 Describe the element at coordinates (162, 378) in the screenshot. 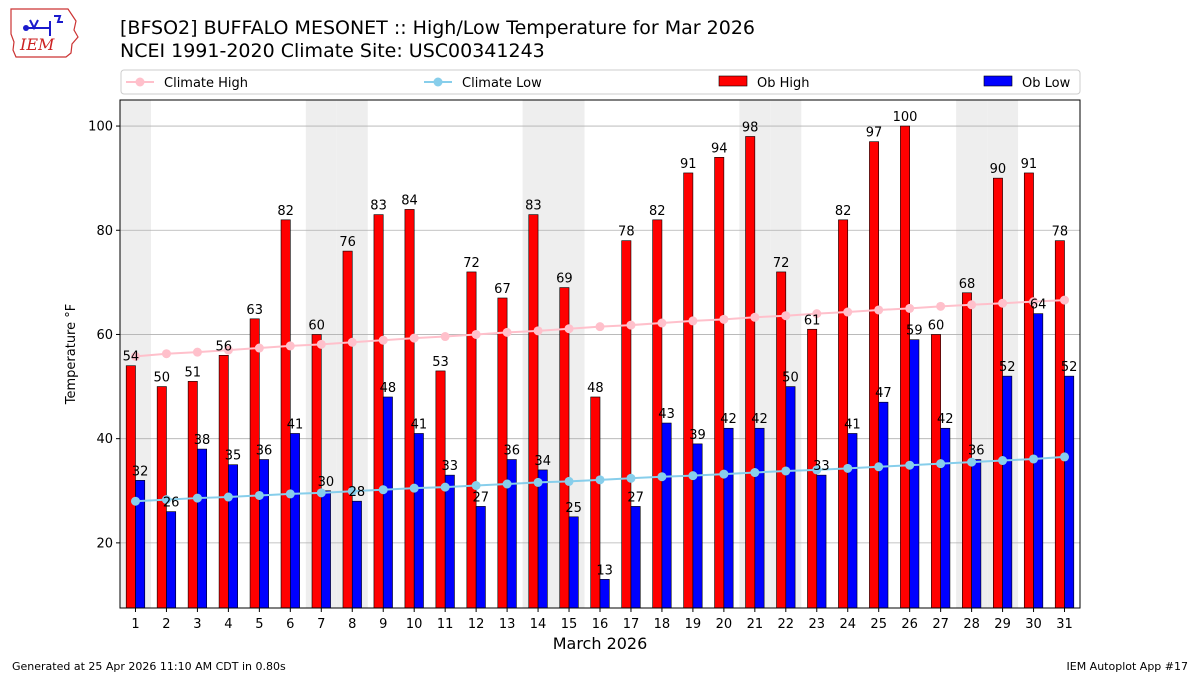

I see `ob-high-label: 50` at that location.